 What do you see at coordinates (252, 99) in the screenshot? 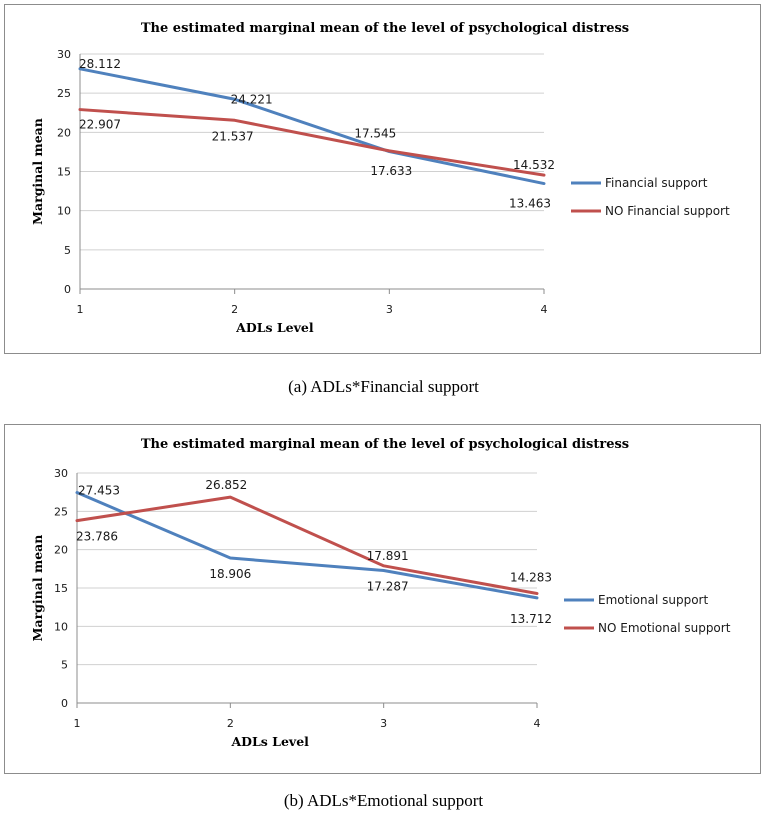
I see `data-label: 24.221` at bounding box center [252, 99].